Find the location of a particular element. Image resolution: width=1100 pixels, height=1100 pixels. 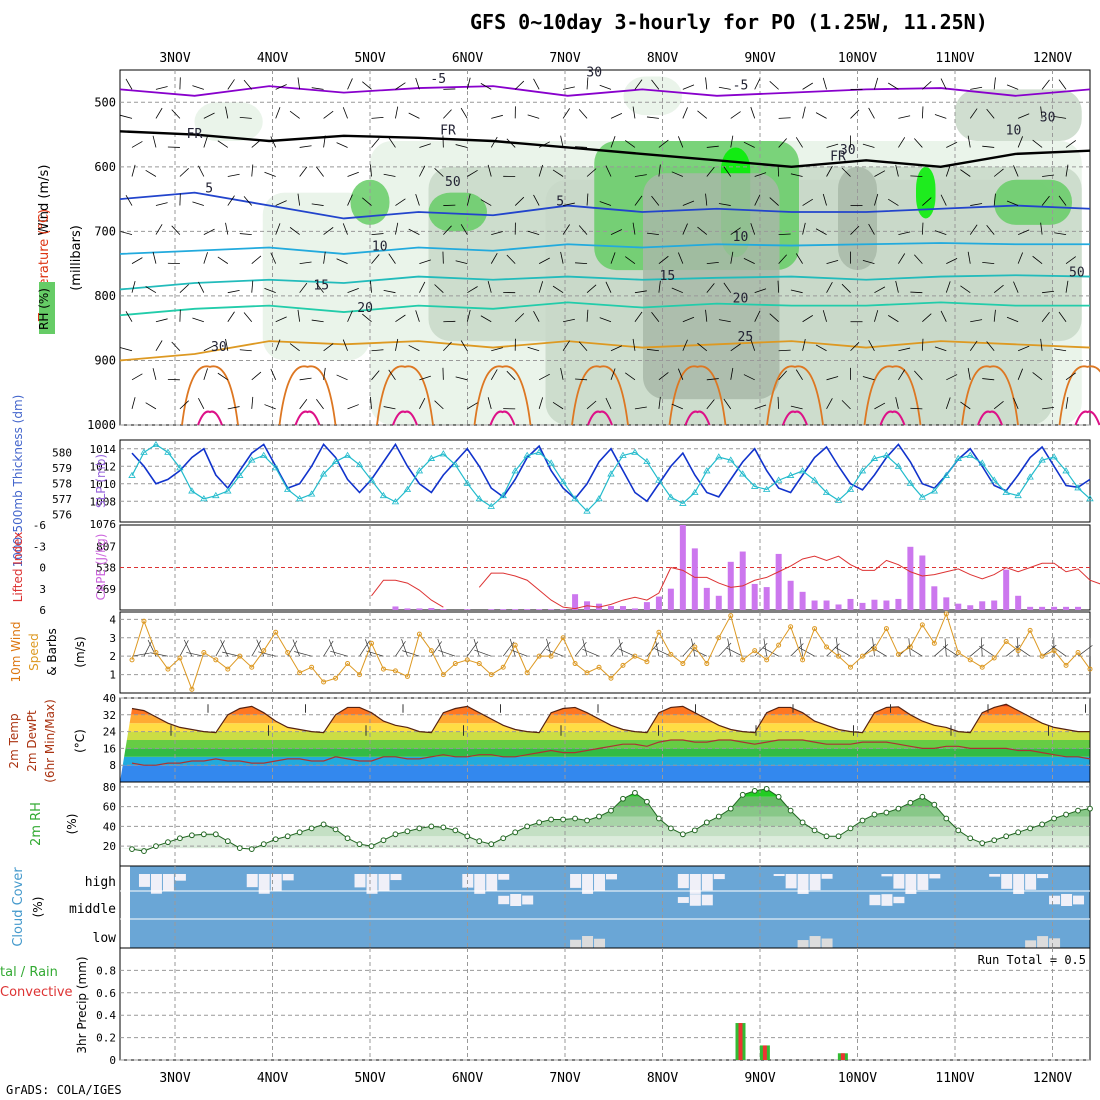

date-label-top: 4NOV is located at coordinates (272, 58).